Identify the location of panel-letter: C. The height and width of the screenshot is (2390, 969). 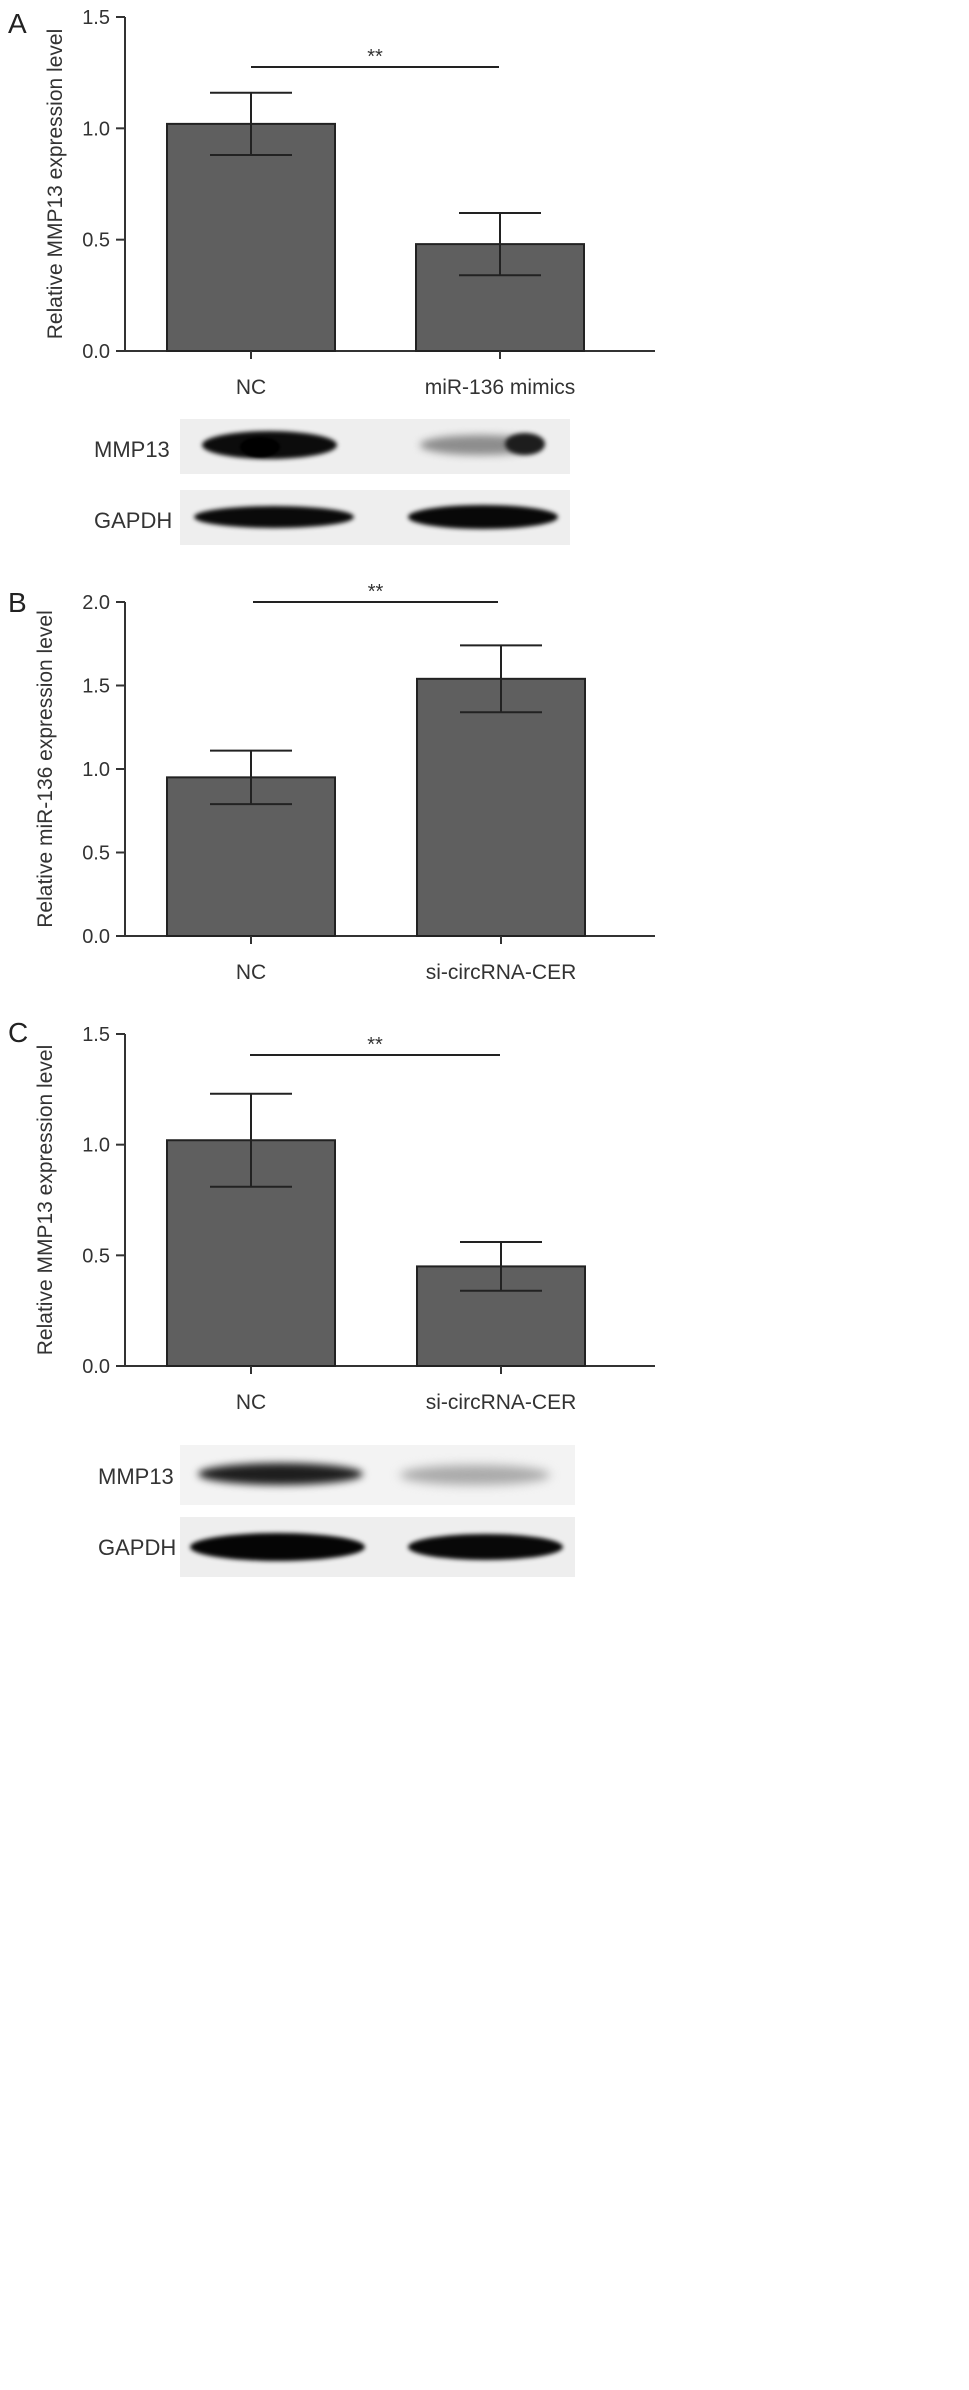
(18, 1032).